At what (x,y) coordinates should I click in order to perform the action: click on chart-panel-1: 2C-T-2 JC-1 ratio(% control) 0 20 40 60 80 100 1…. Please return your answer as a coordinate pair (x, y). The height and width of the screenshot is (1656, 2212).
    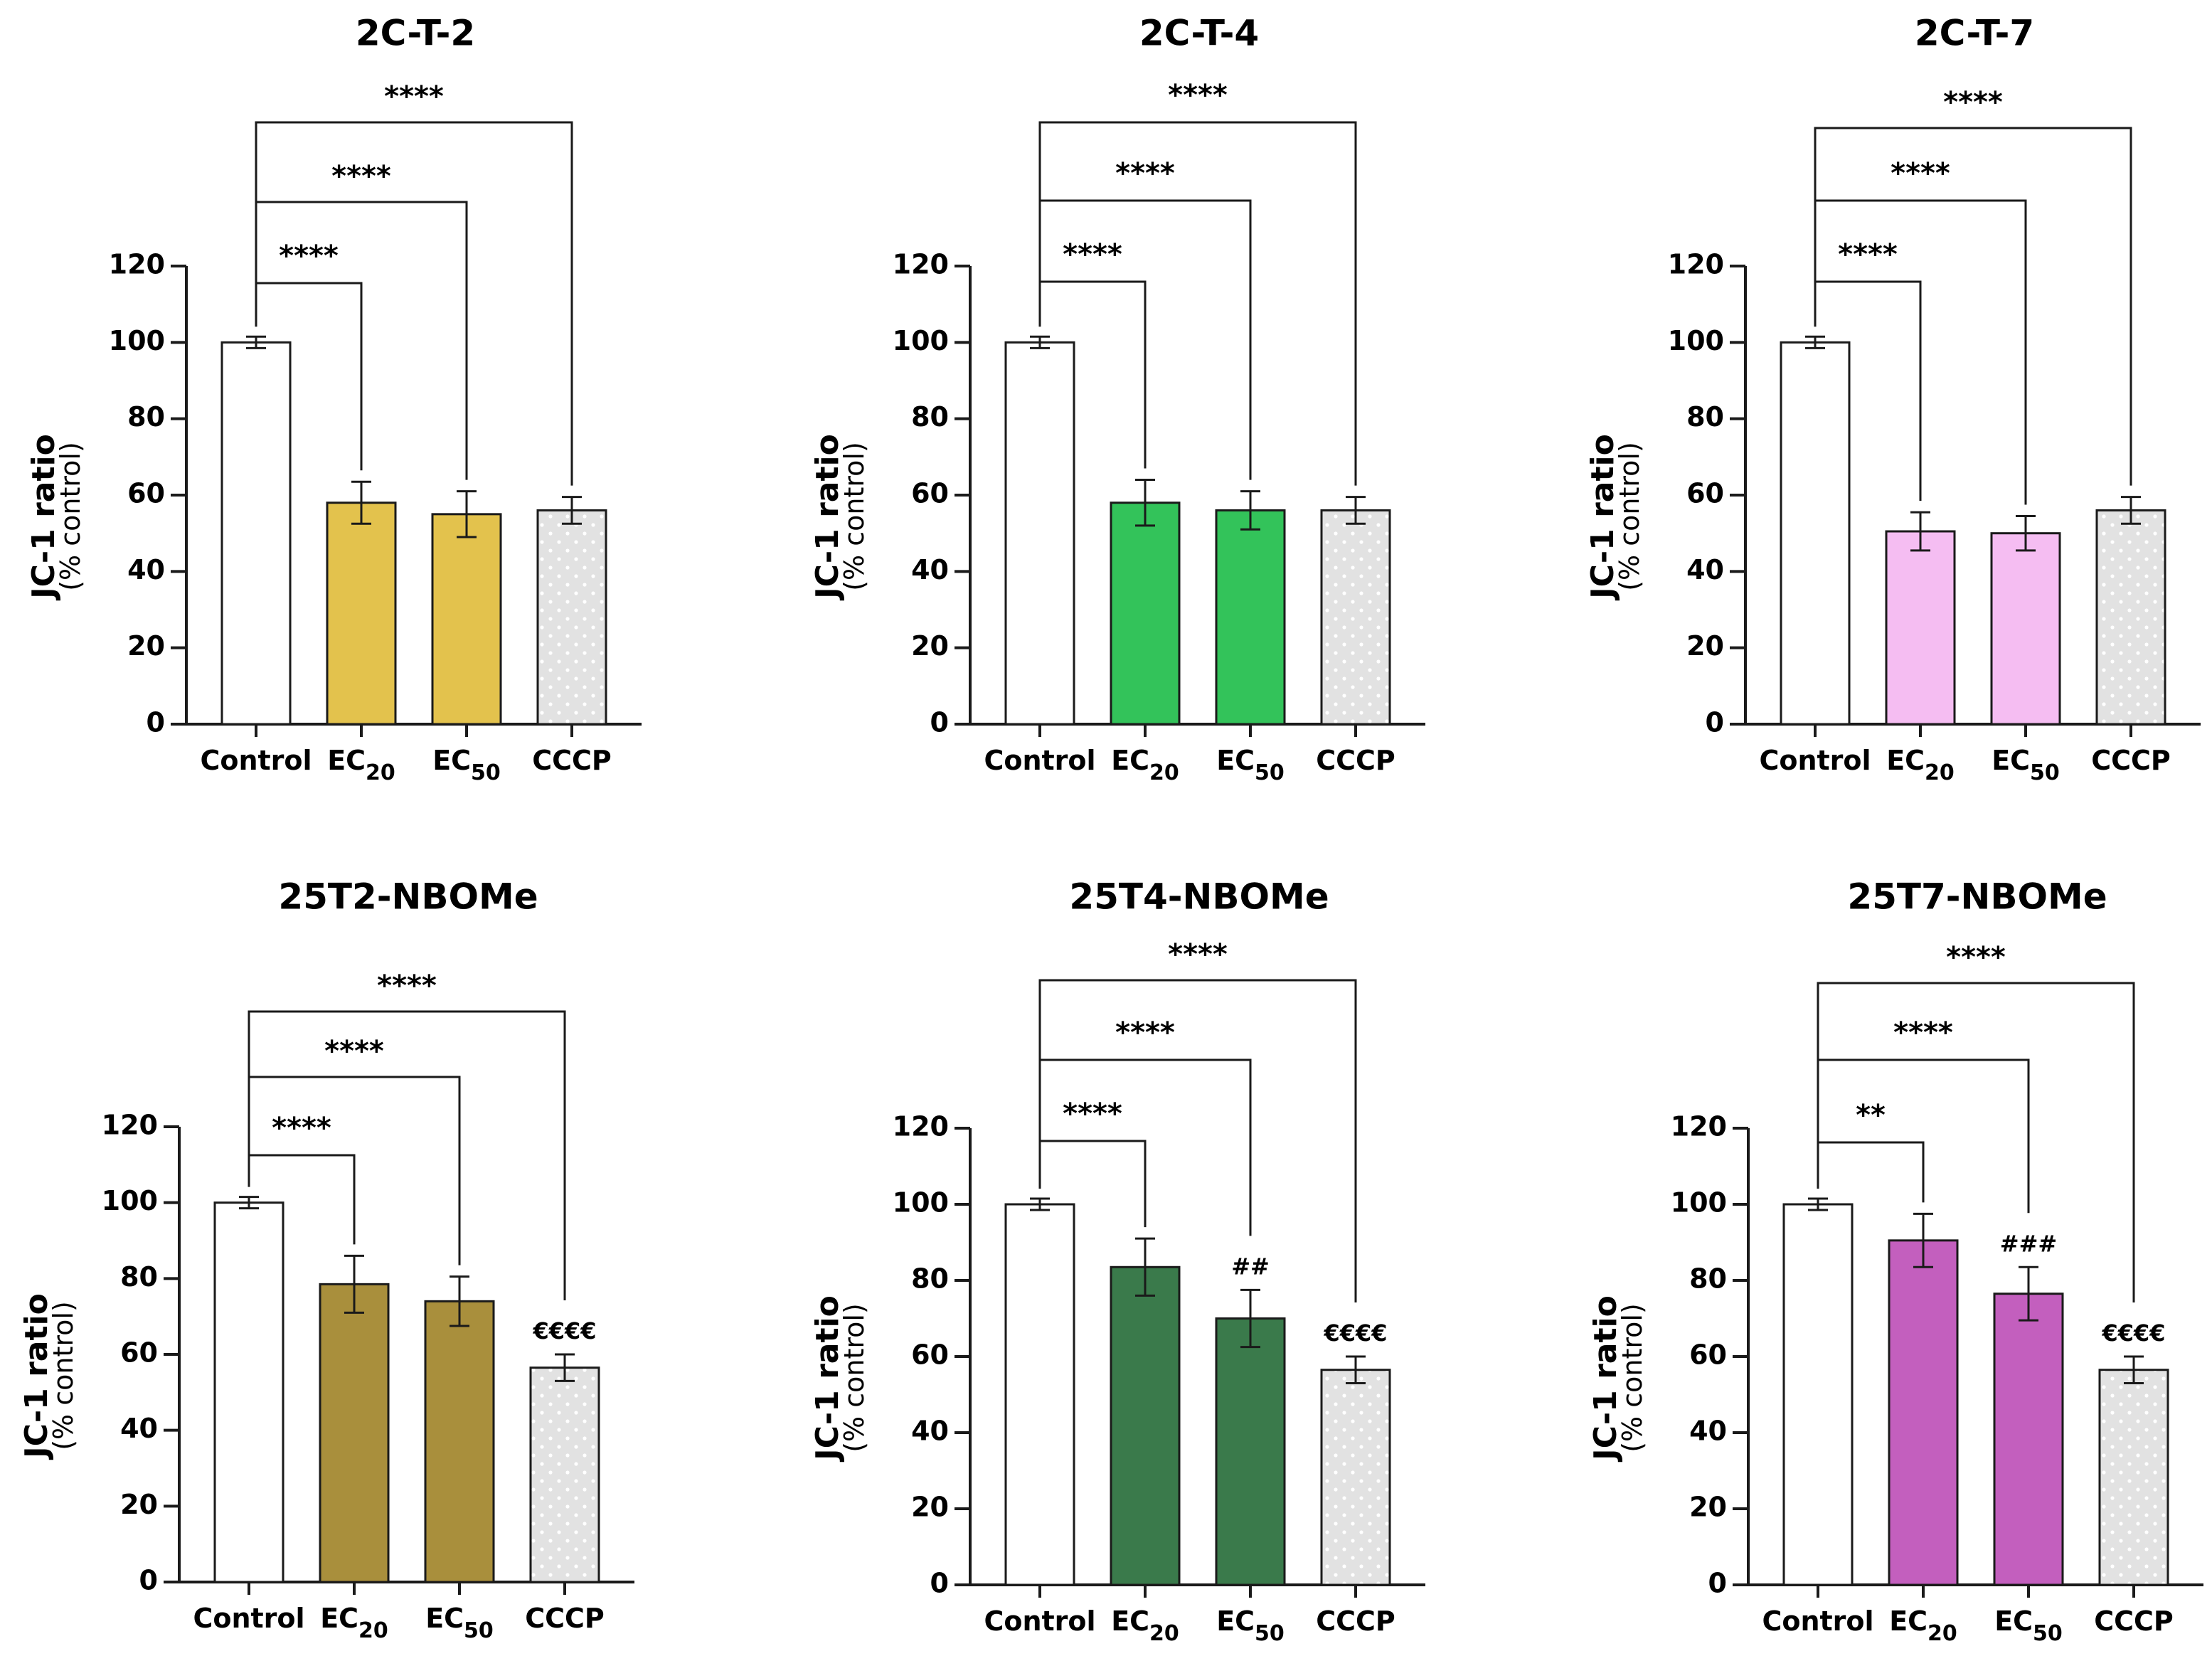
    Looking at the image, I should click on (334, 399).